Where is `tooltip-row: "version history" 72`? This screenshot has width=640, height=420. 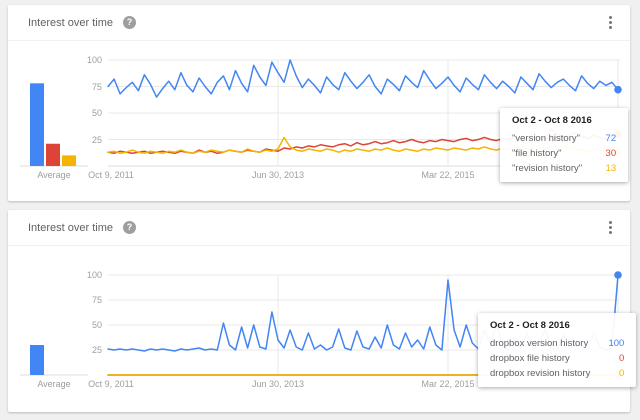
tooltip-row: "version history" 72 is located at coordinates (564, 138).